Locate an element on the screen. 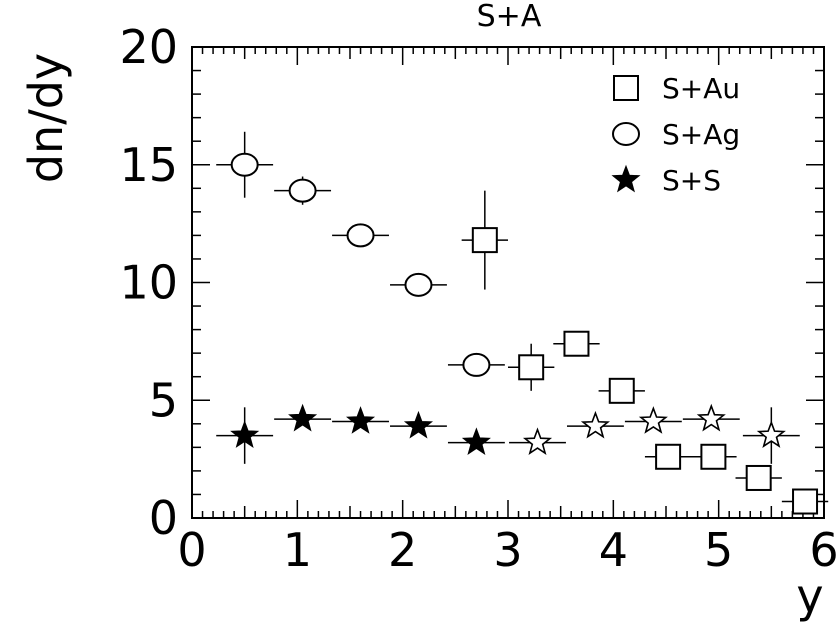 The image size is (840, 627). y-tick-label: 15 is located at coordinates (148, 165).